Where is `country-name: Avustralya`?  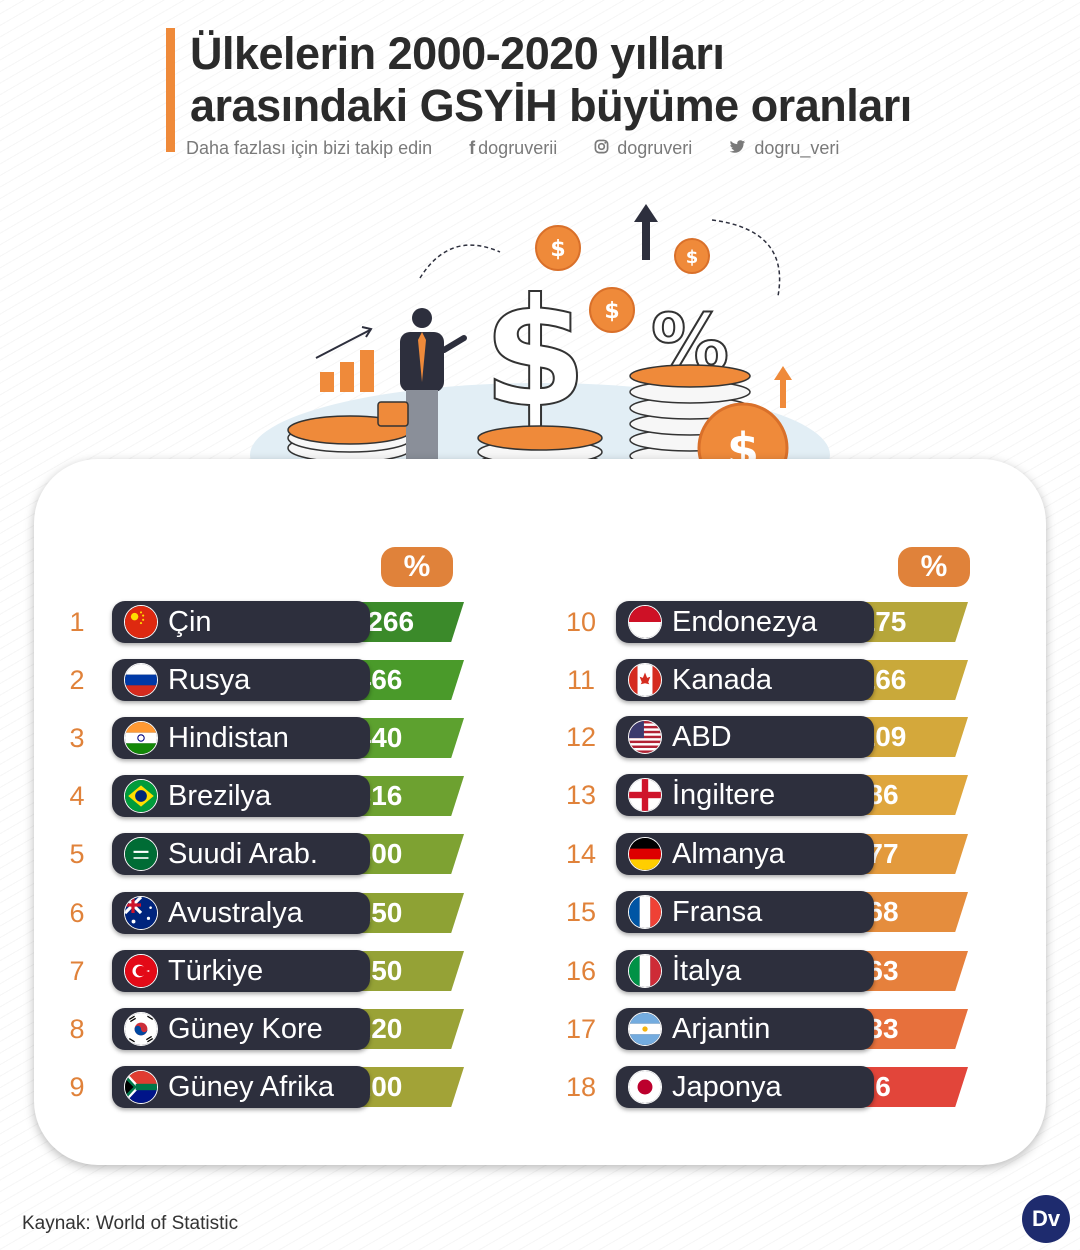
country-name: Avustralya is located at coordinates (235, 913).